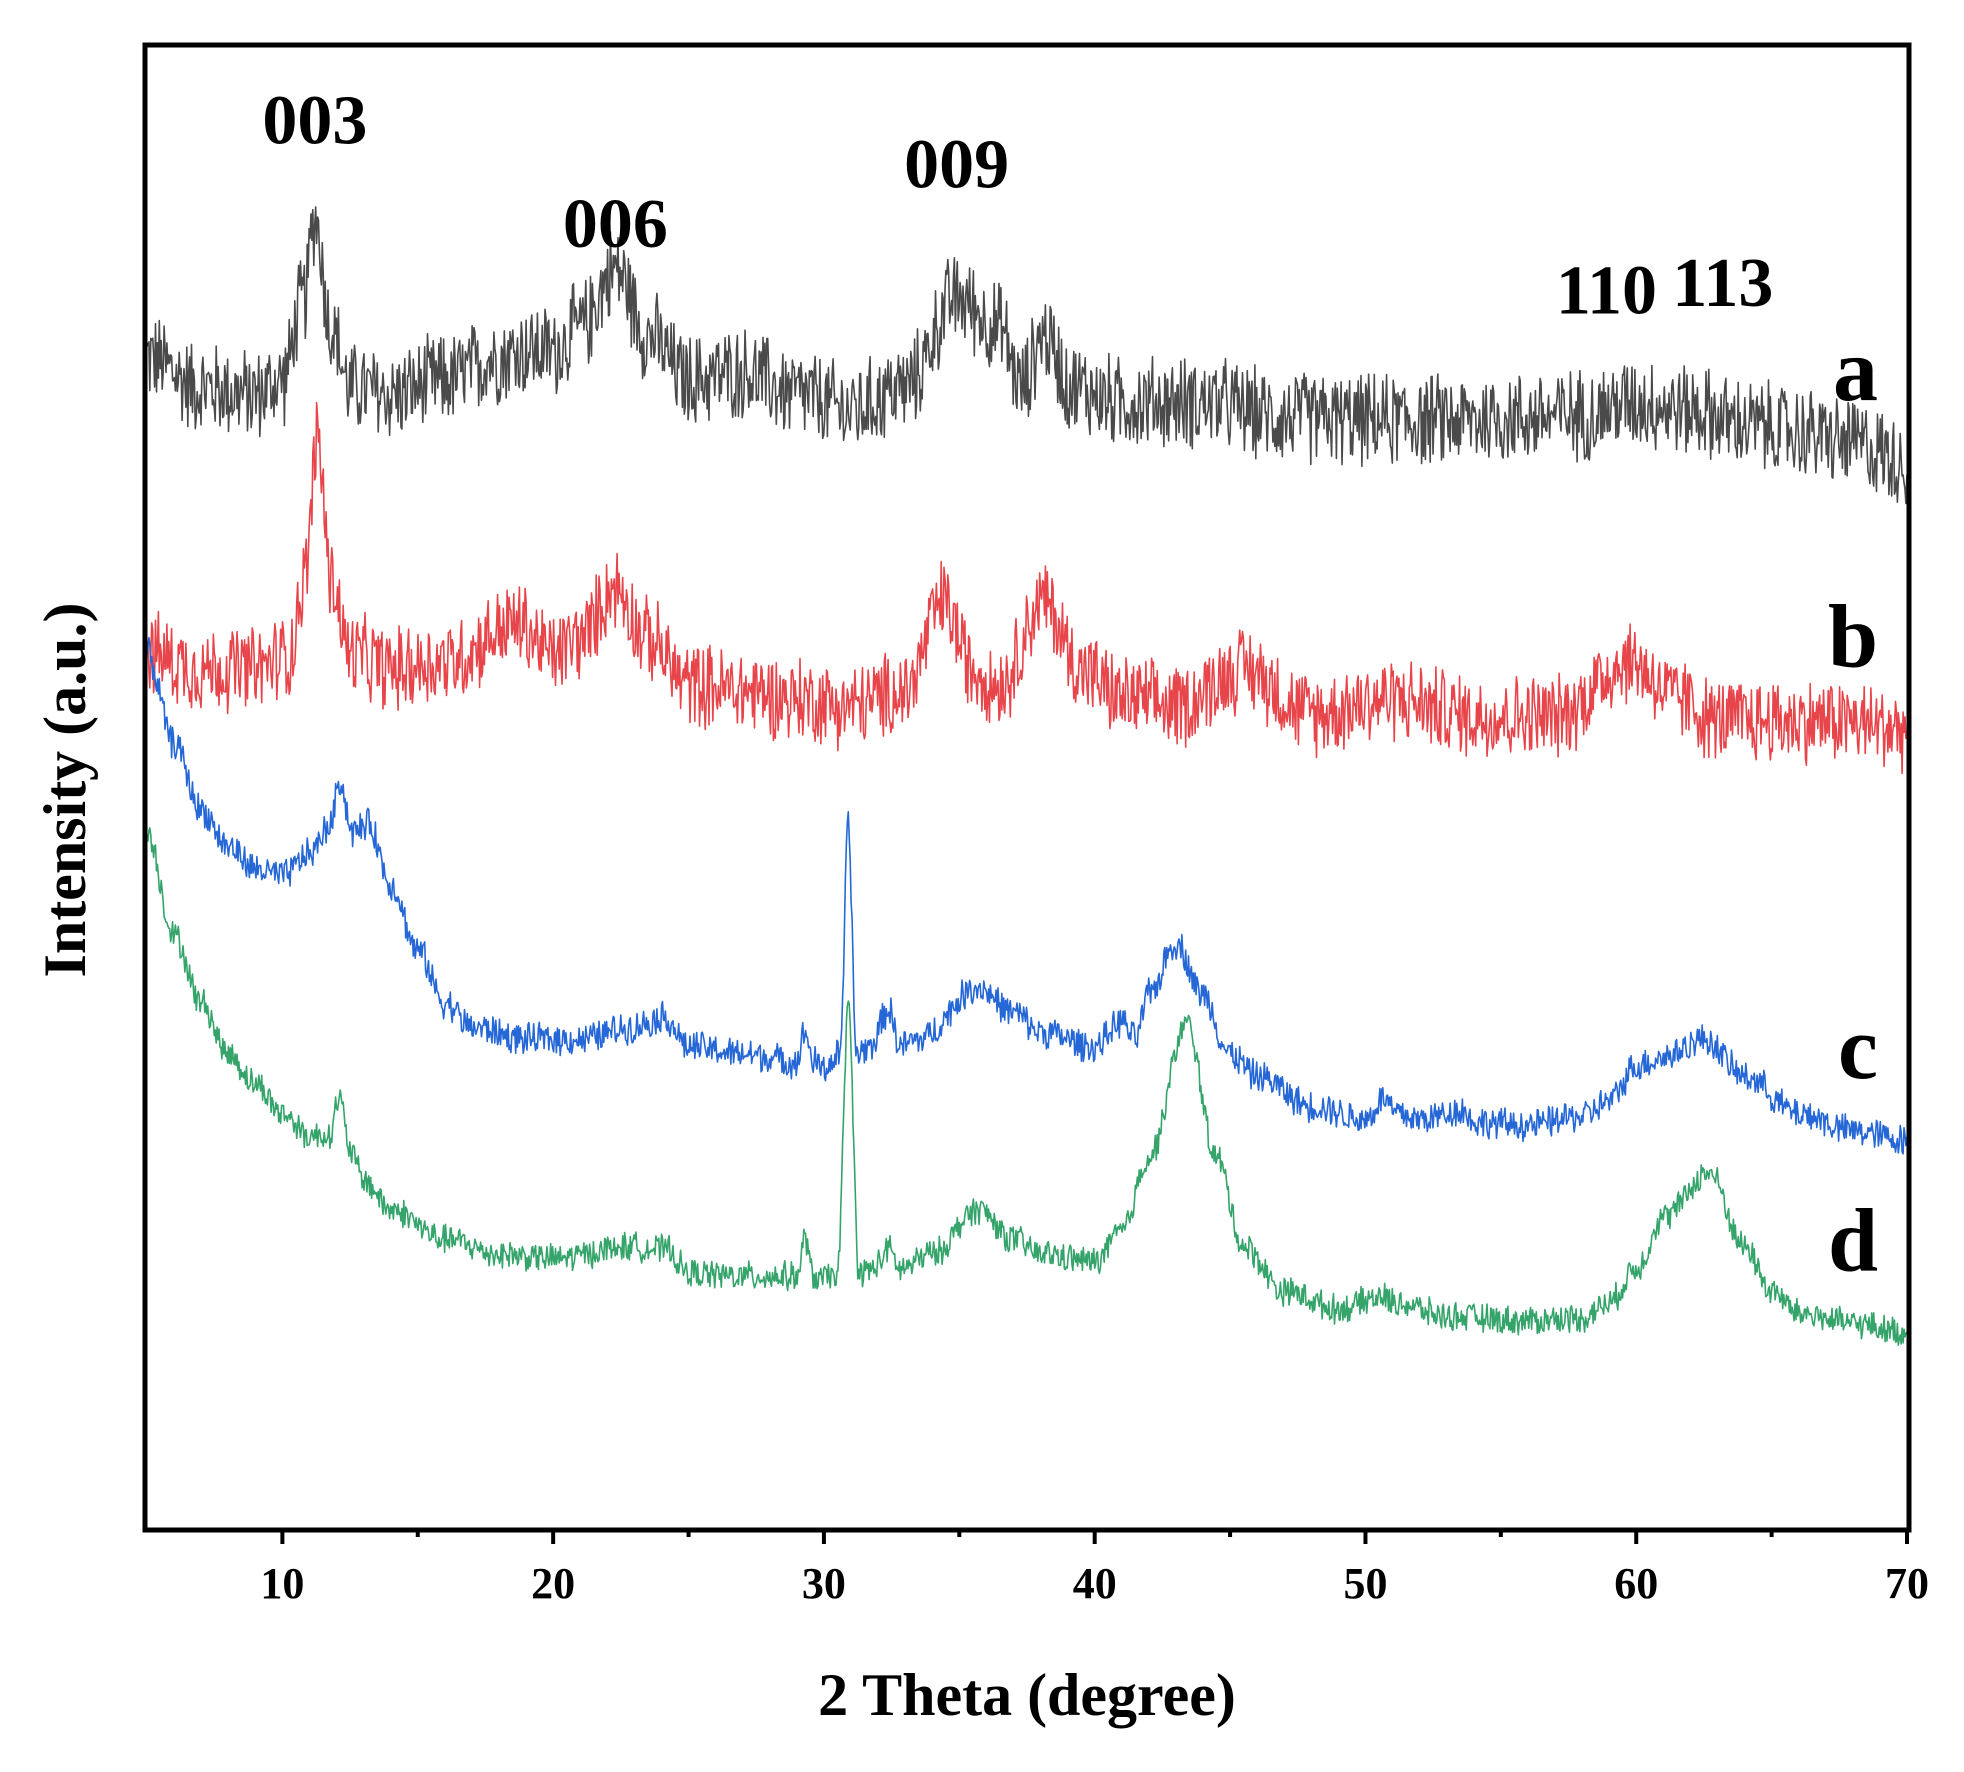 This screenshot has width=1964, height=1772. Describe the element at coordinates (1907, 1583) in the screenshot. I see `x-tick-label: 70` at that location.